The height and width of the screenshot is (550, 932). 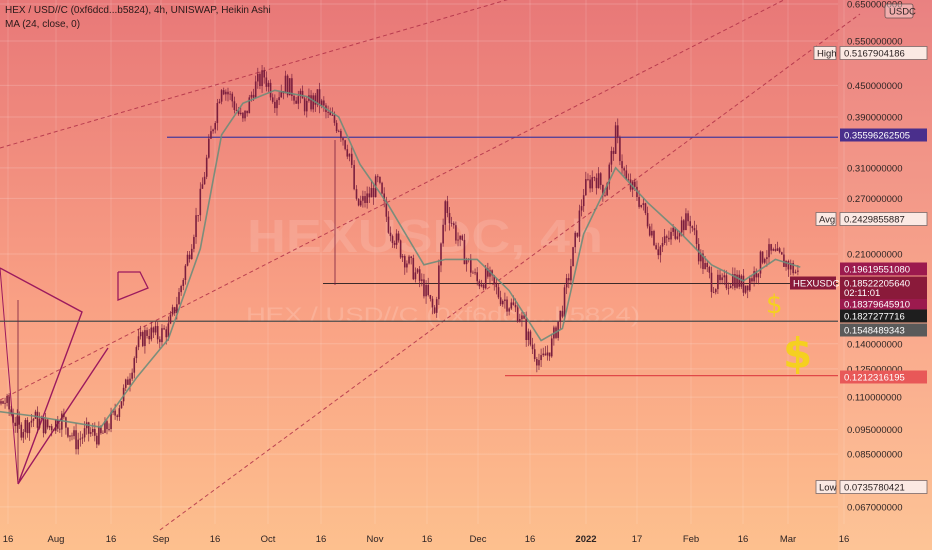 I want to click on price-tick-label: 0.125000000, so click(x=874, y=369).